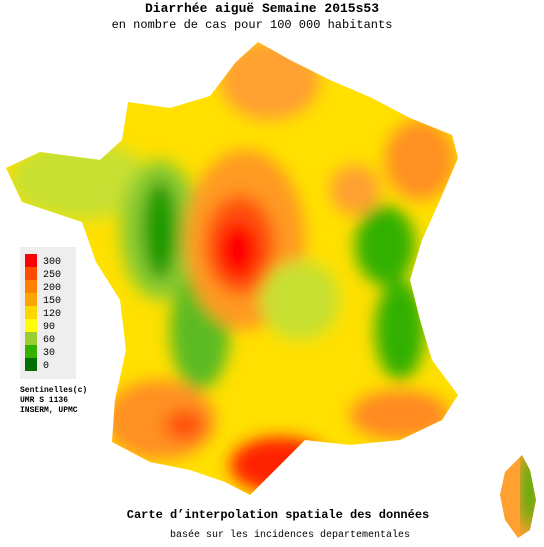  Describe the element at coordinates (52, 314) in the screenshot. I see `legend-label: 120` at that location.